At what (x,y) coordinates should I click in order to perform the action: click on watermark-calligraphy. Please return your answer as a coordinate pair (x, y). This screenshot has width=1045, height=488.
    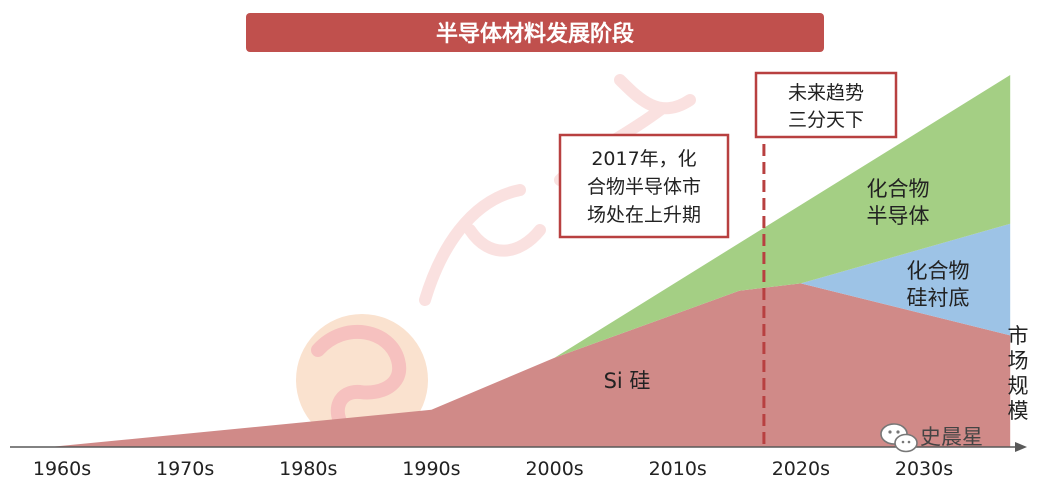
    Looking at the image, I should click on (557, 190).